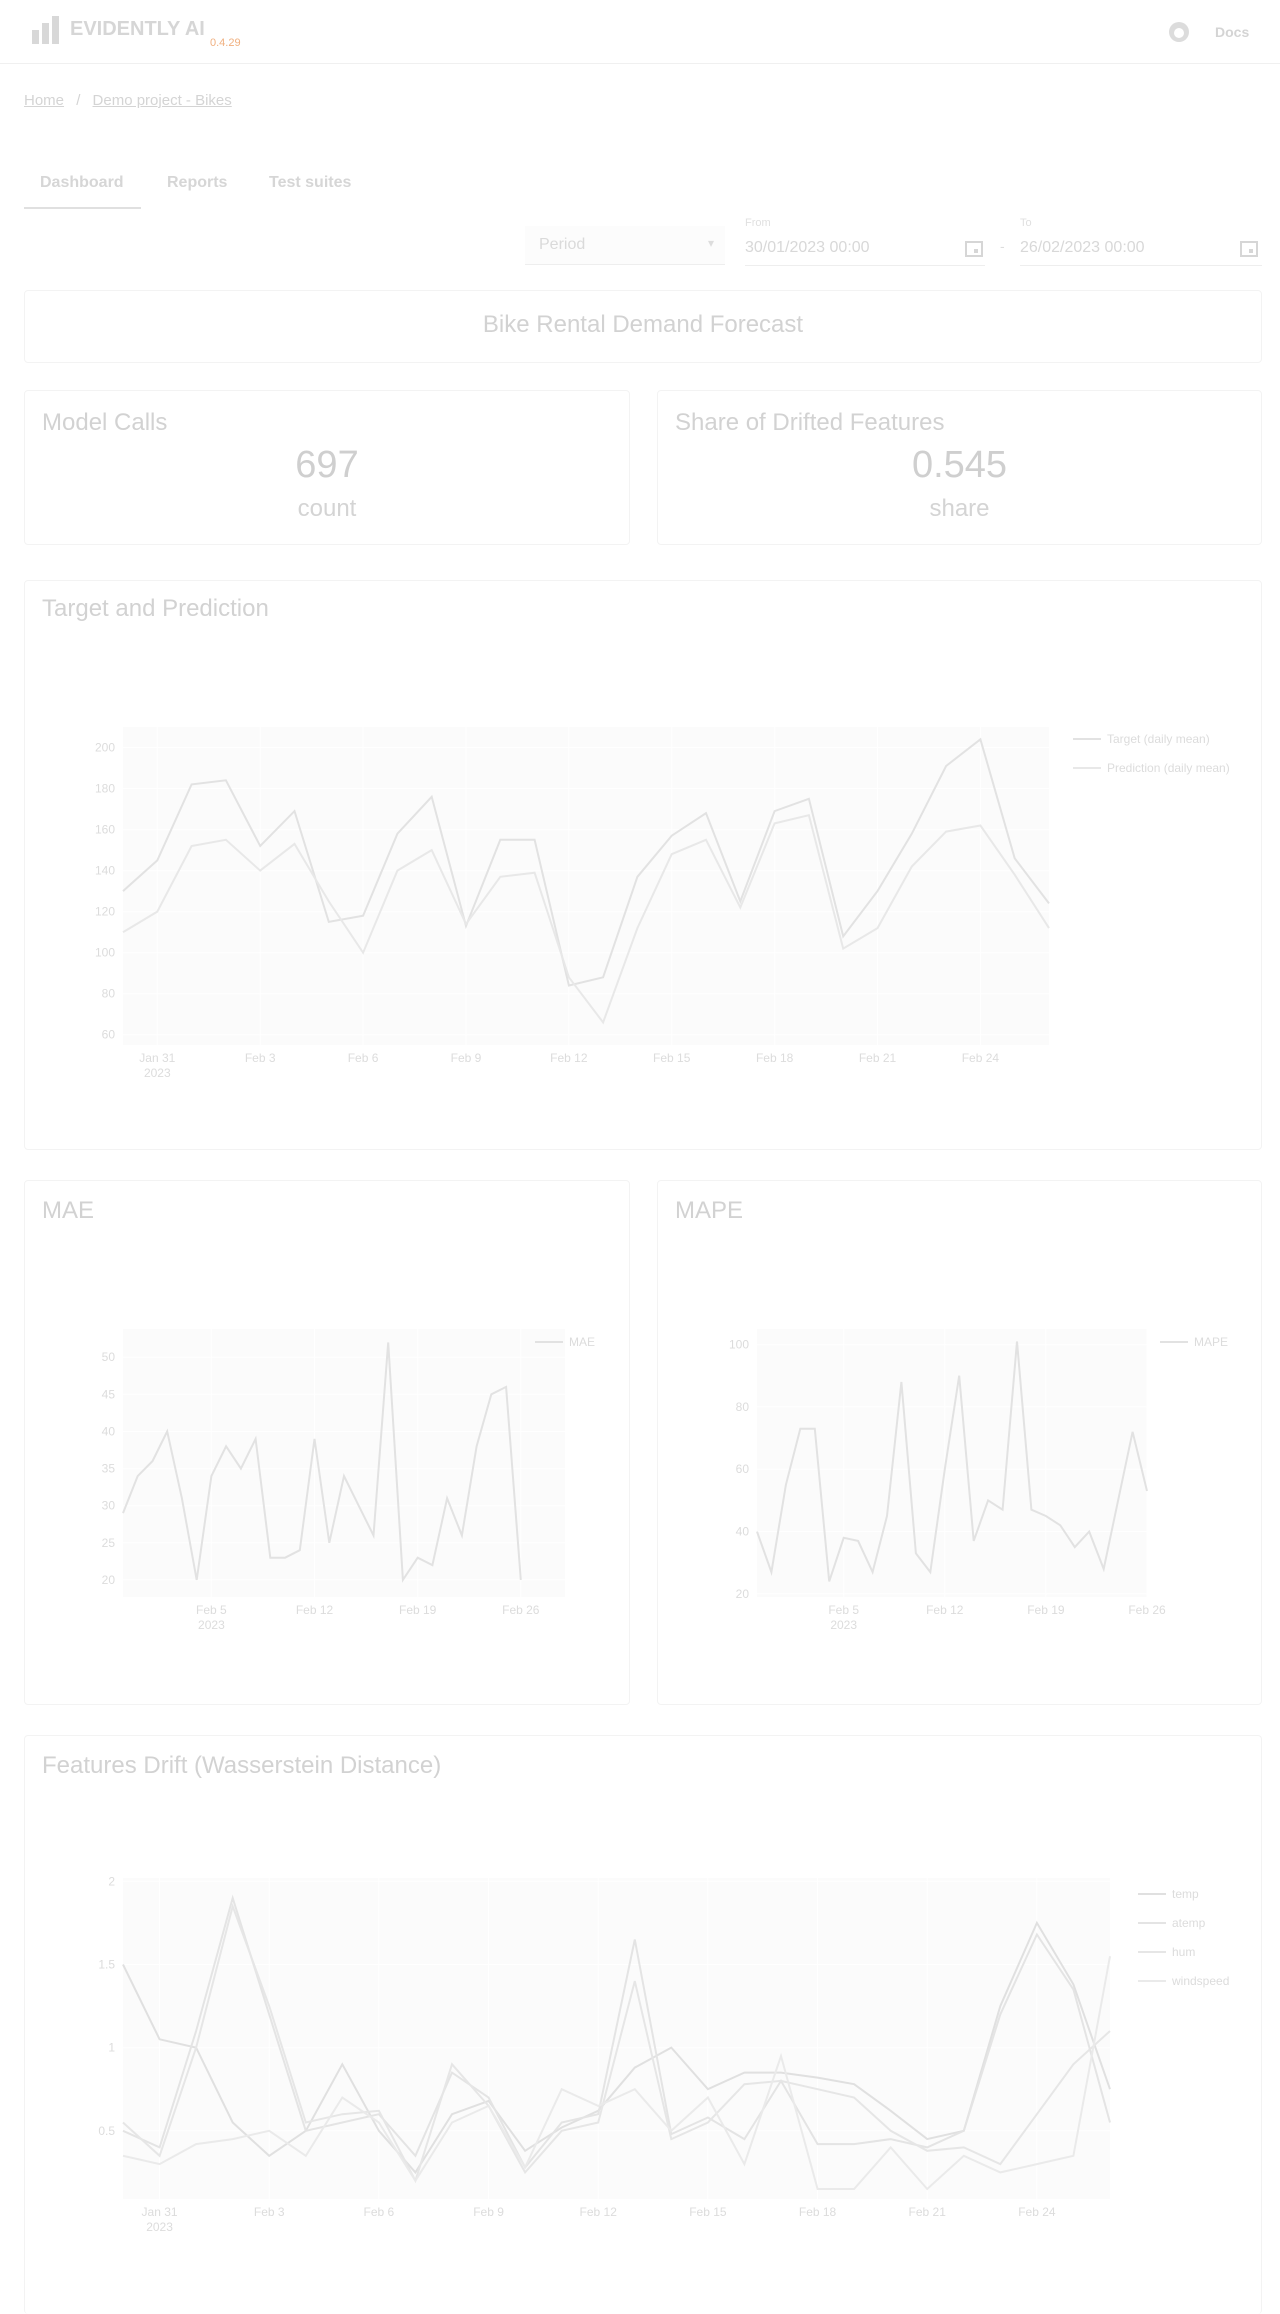 This screenshot has width=1280, height=2314. I want to click on input-label: To, so click(1026, 223).